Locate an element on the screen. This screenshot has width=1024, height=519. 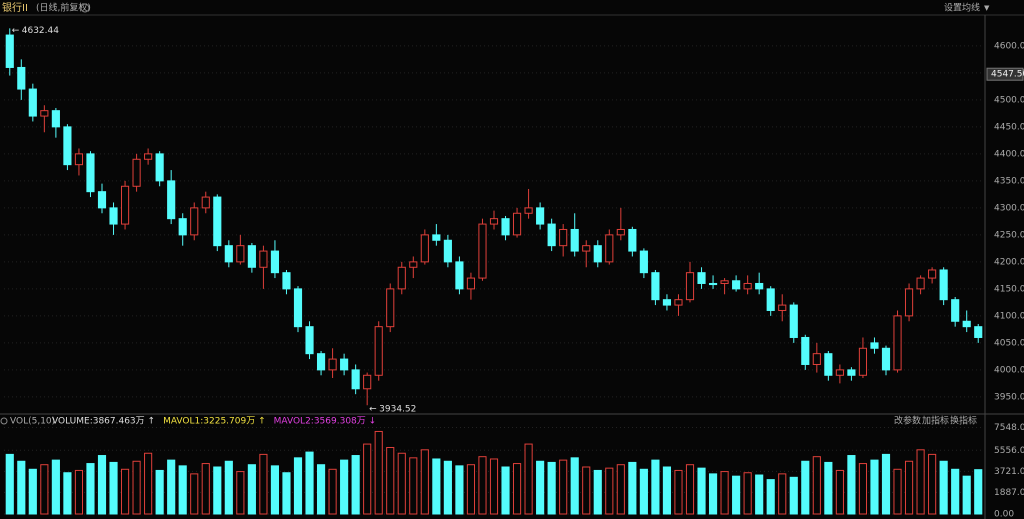
close-icon is located at coordinates (4, 421).